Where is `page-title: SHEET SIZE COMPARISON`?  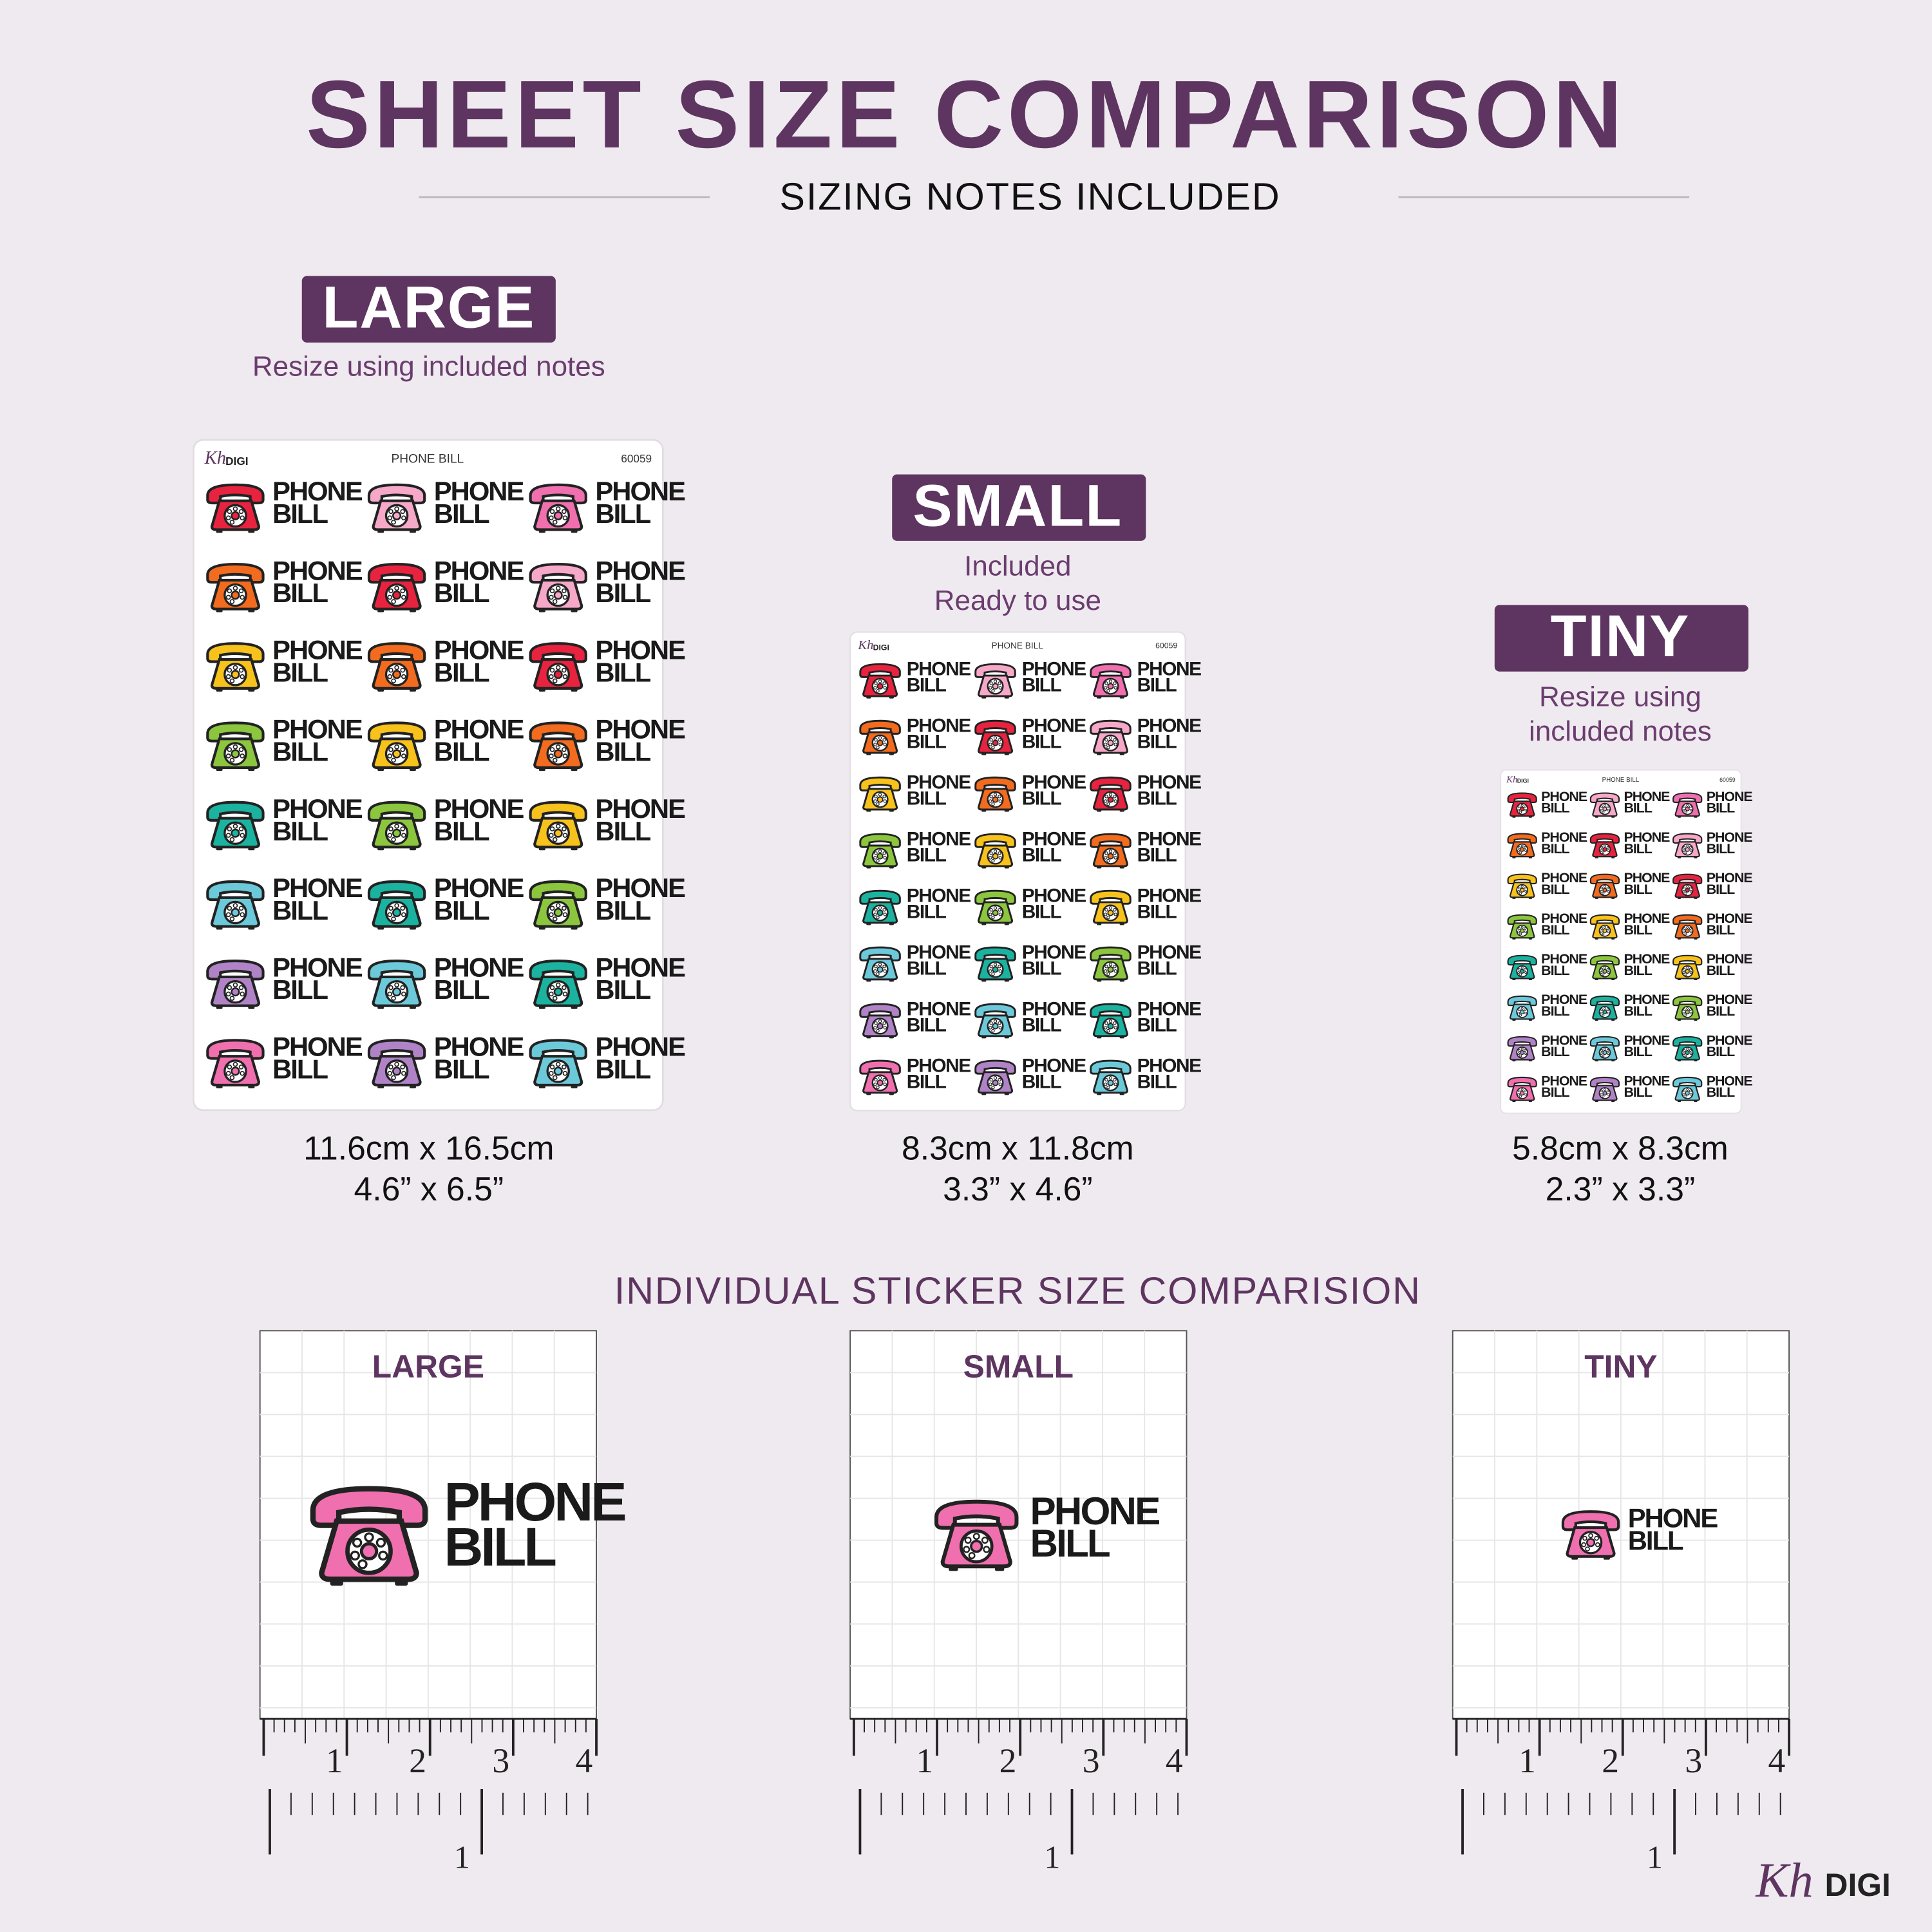
page-title: SHEET SIZE COMPARISON is located at coordinates (966, 115).